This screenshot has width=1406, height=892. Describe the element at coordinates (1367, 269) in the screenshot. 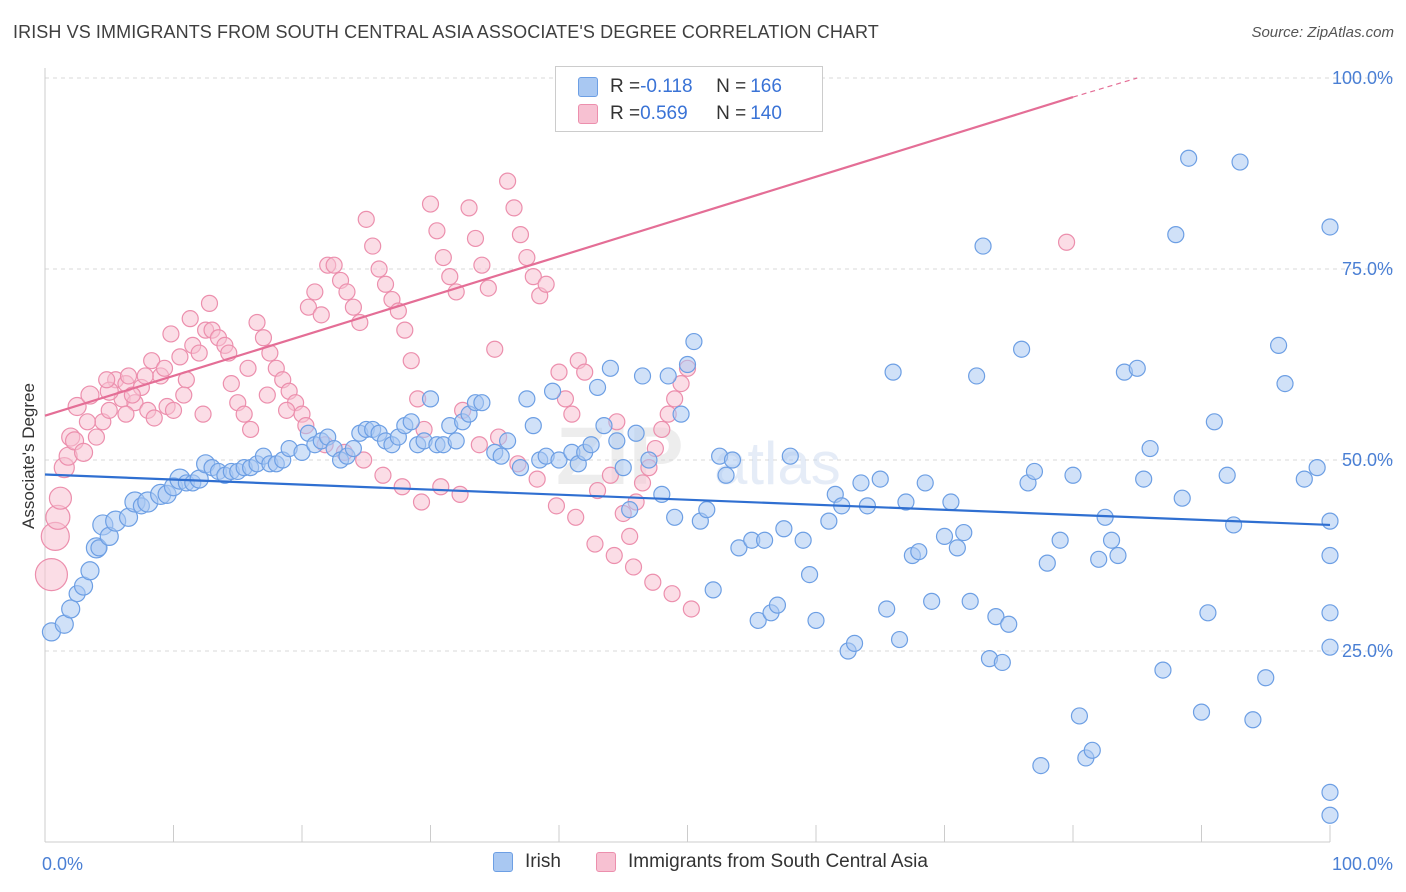

I see `y-tick-label-2: 75.0%` at that location.